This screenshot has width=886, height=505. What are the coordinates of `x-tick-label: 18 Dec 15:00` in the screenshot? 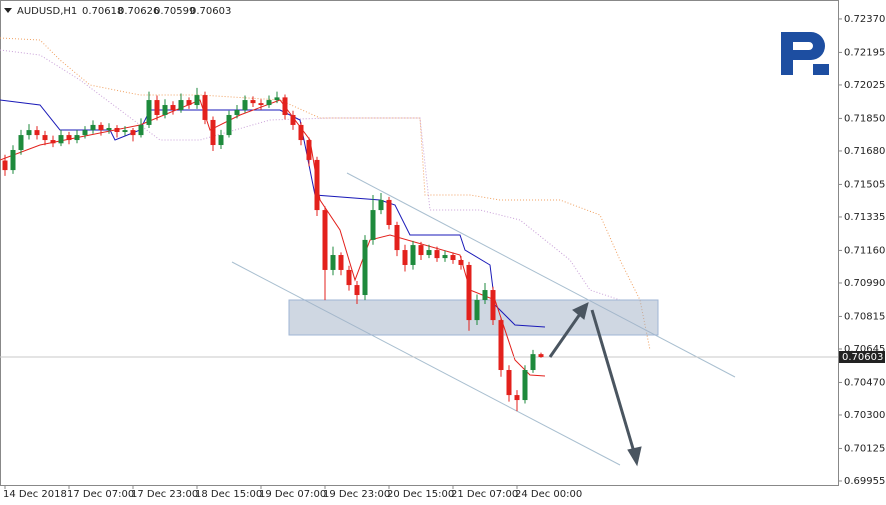 It's located at (228, 494).